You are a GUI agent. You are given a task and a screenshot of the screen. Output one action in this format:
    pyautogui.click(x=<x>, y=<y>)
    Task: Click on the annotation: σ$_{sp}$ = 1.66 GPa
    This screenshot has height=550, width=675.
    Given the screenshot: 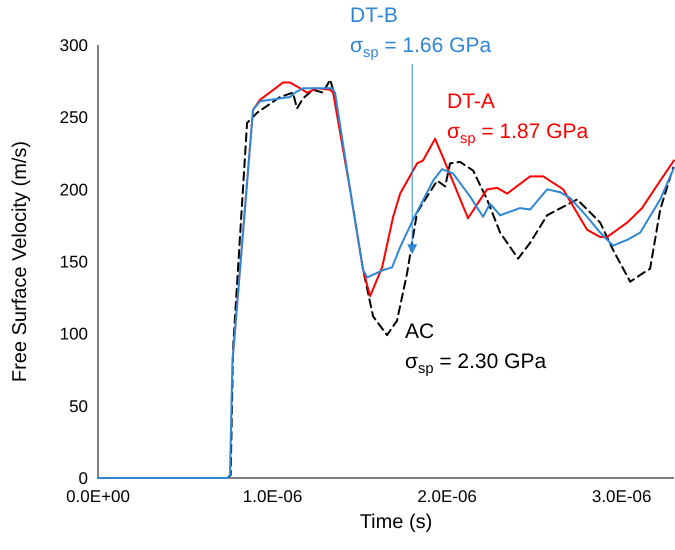 What is the action you would take?
    pyautogui.click(x=421, y=47)
    